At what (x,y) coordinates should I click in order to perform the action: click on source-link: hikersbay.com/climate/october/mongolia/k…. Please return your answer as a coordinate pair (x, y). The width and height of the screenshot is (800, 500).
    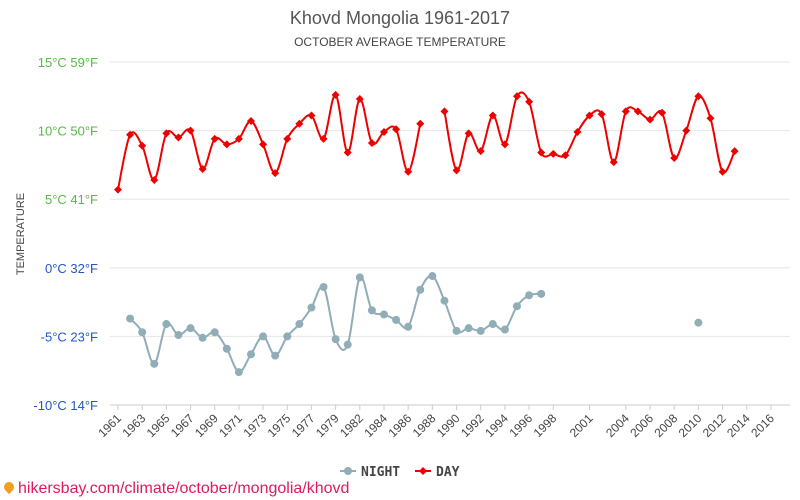
    Looking at the image, I should click on (175, 488).